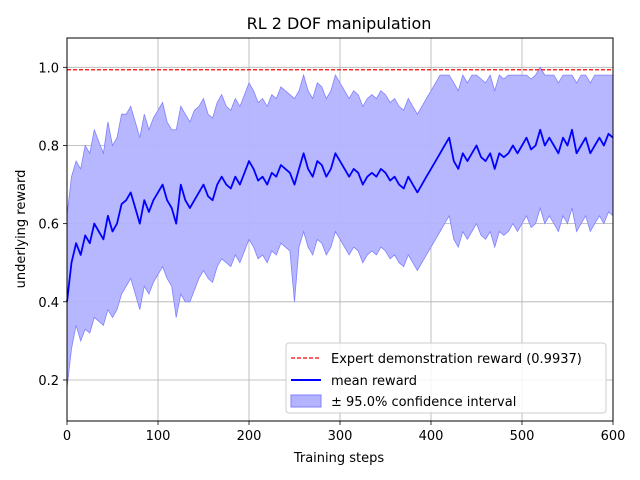 The width and height of the screenshot is (640, 480). Describe the element at coordinates (67, 436) in the screenshot. I see `x-tick-label: 0` at that location.